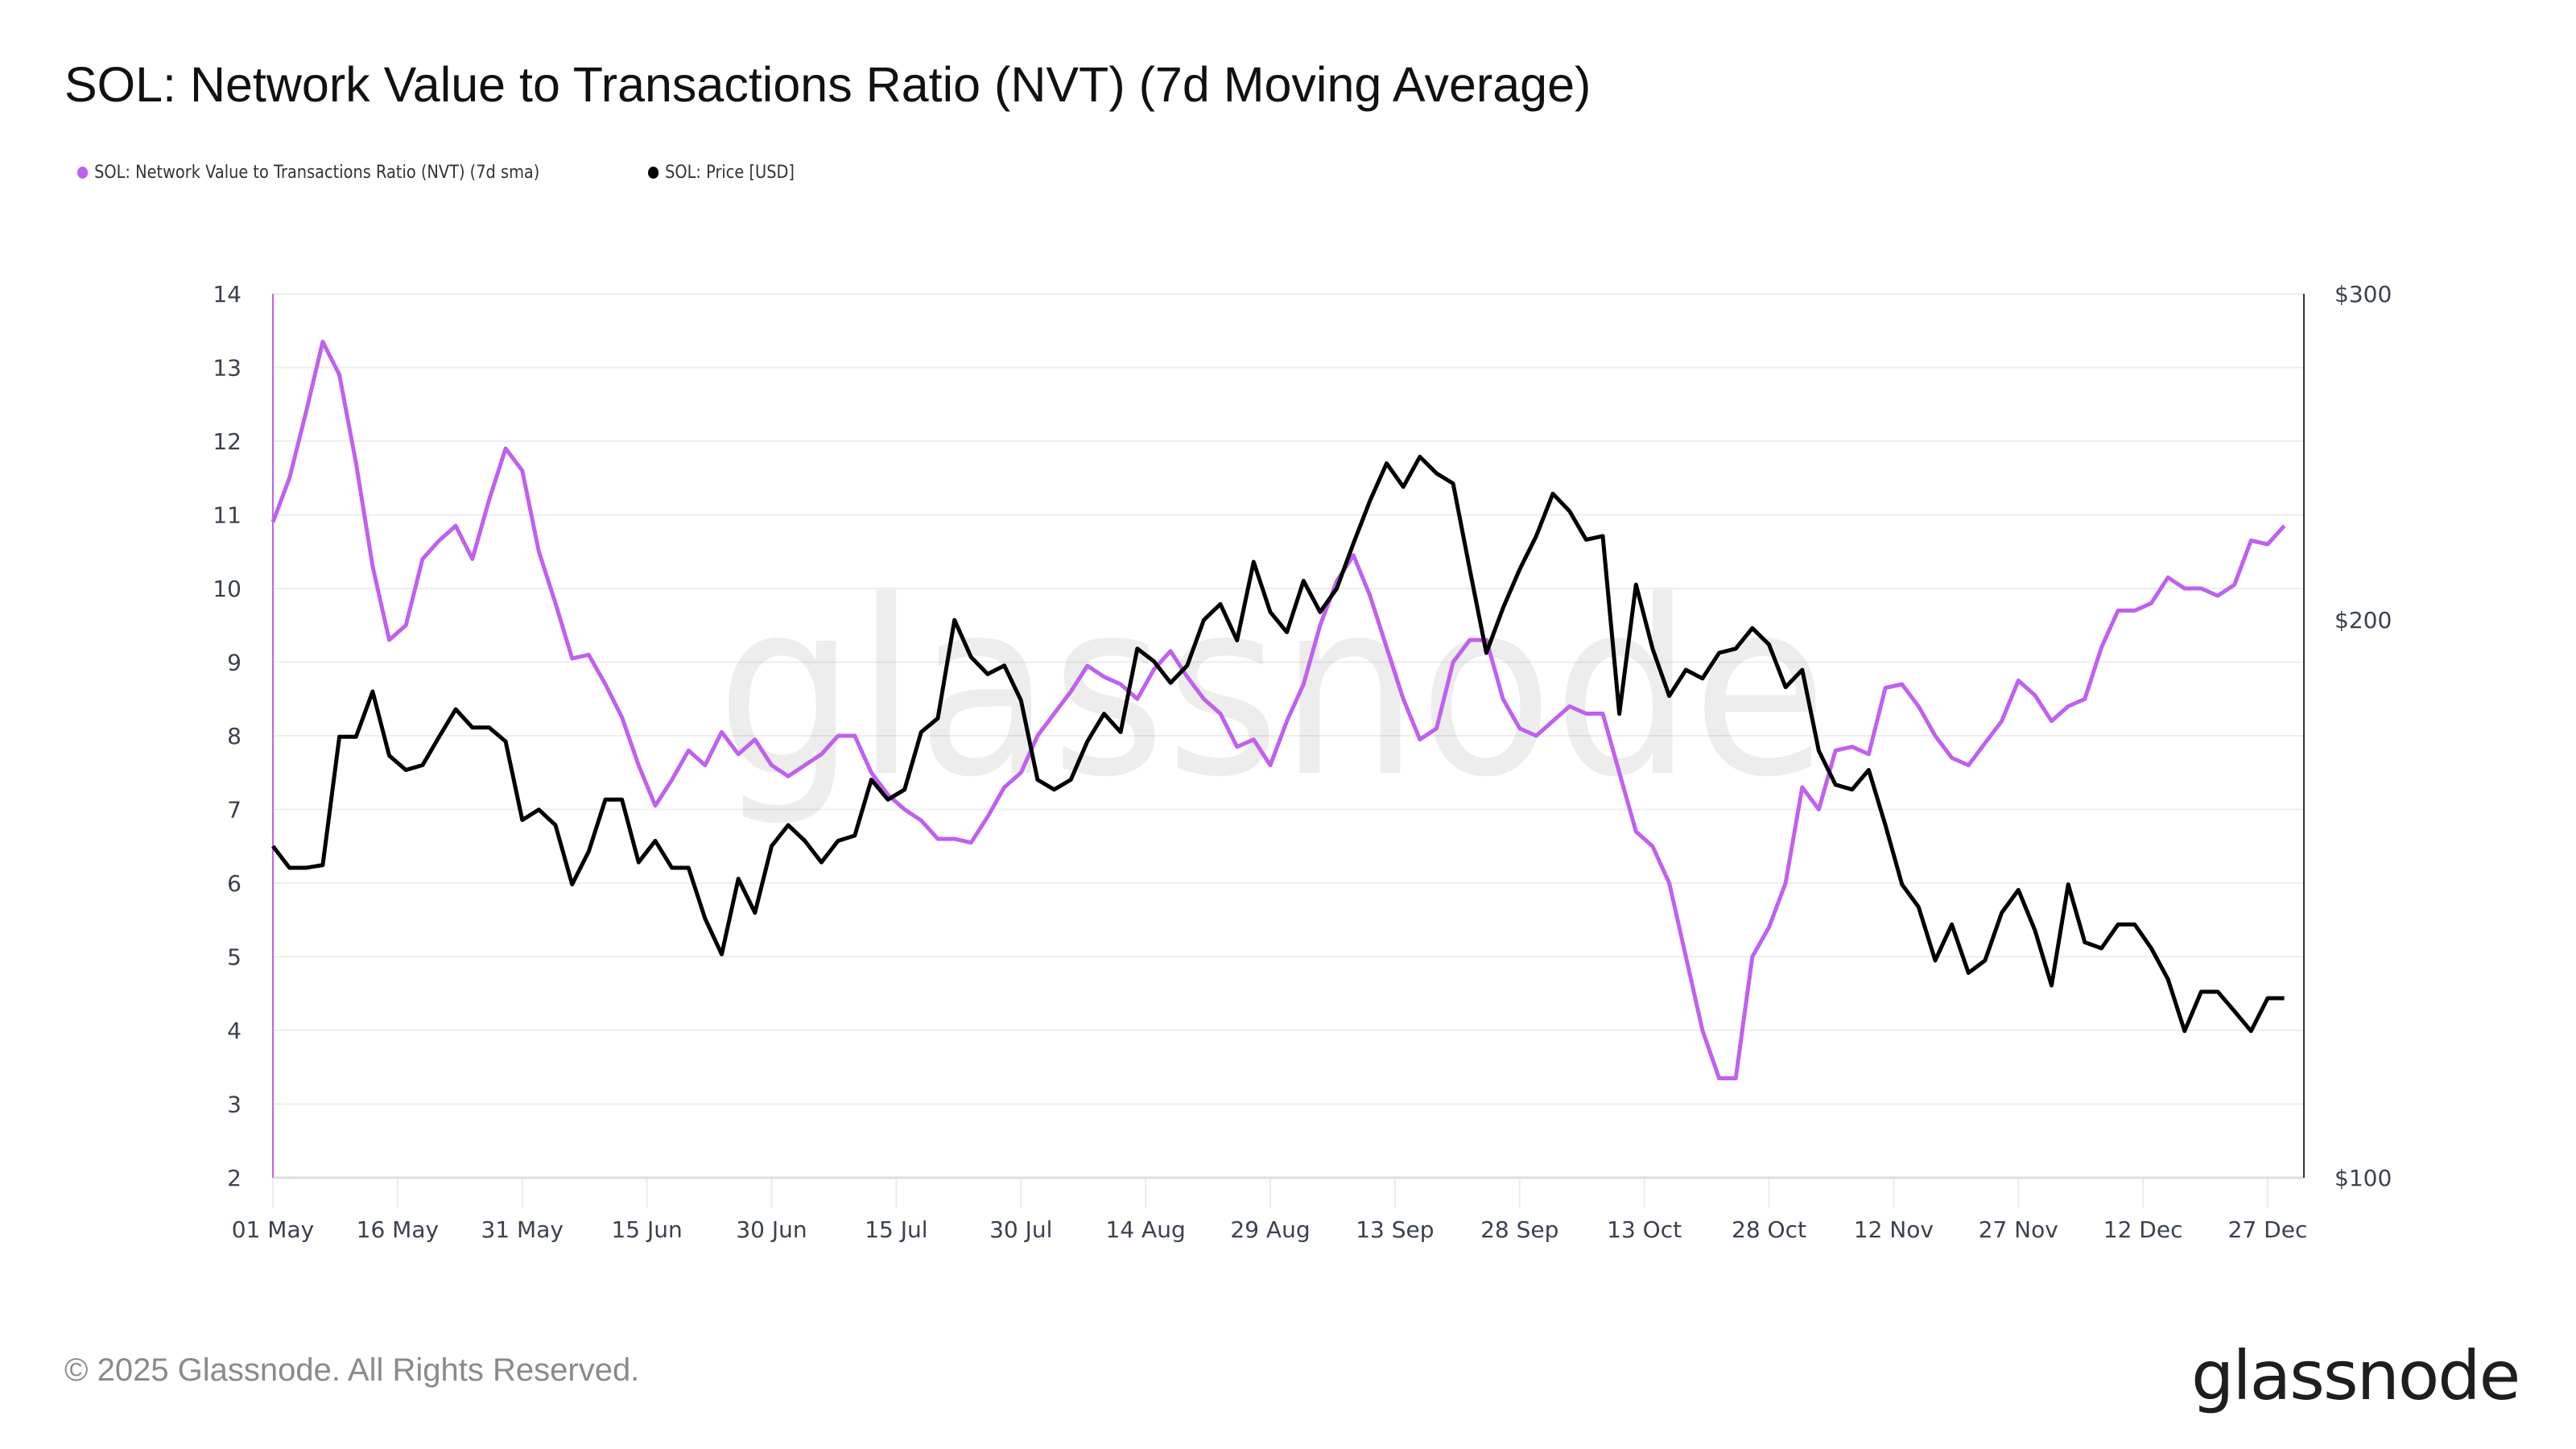 The width and height of the screenshot is (2576, 1449). Describe the element at coordinates (1769, 1229) in the screenshot. I see `x-tick-label: 28 Oct` at that location.